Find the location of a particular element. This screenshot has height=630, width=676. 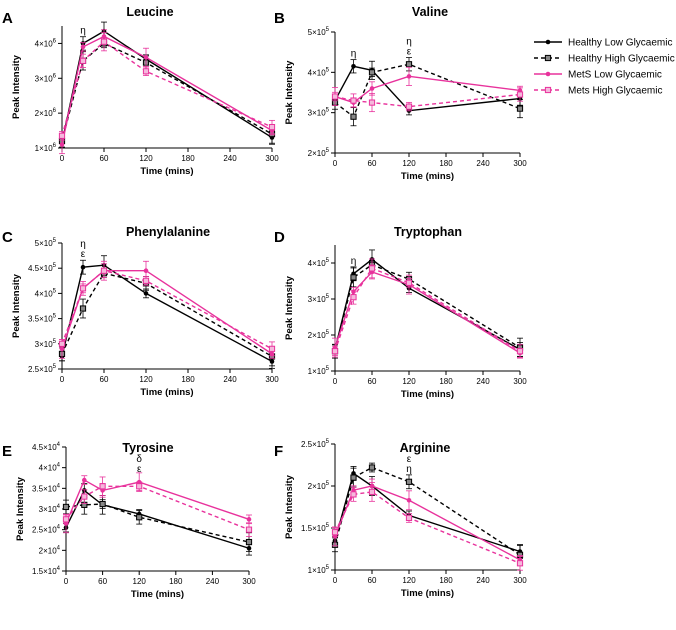

legend-label: Healthy Low Glycaemic is located at coordinates (620, 43).